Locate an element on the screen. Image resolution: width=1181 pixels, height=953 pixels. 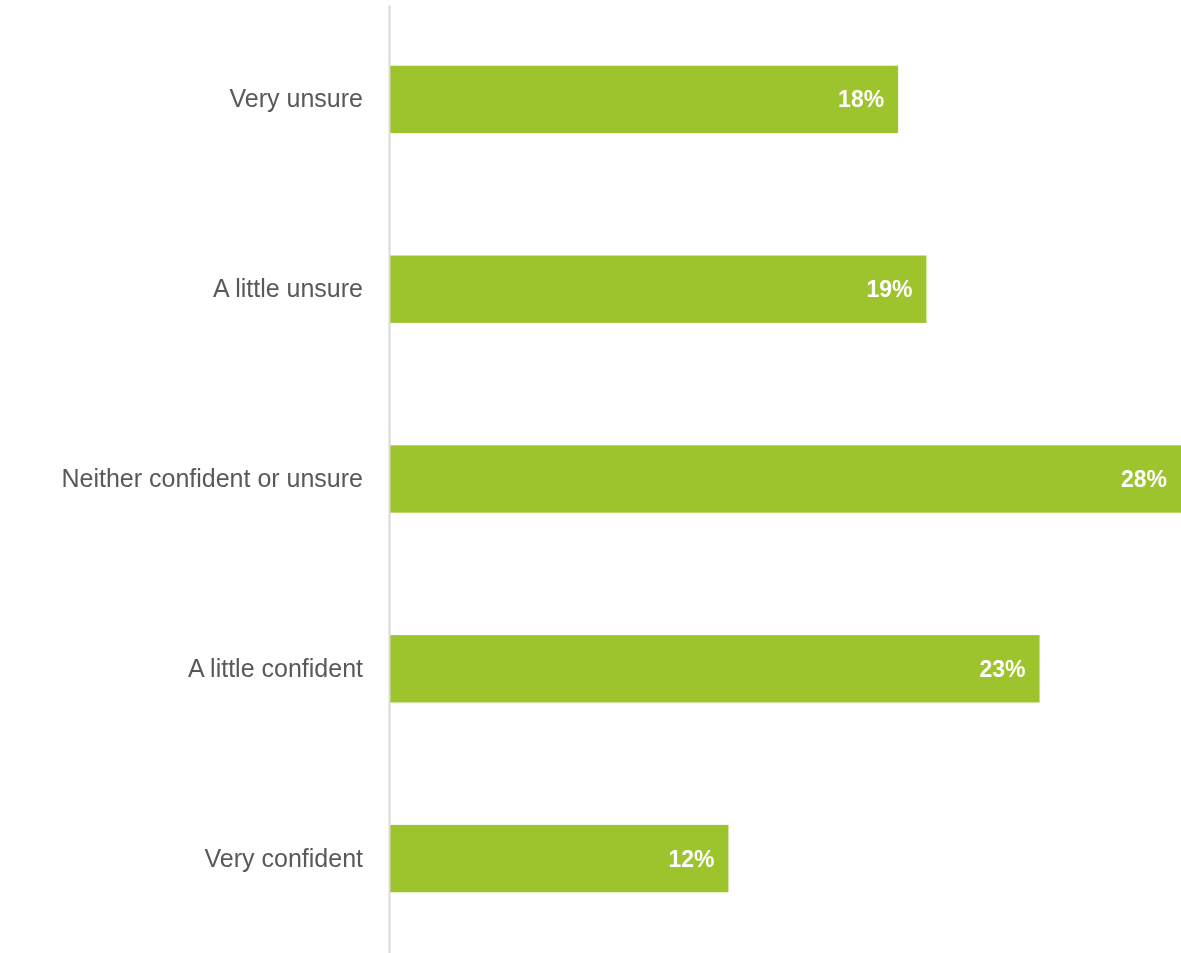
data-label: 19% is located at coordinates (889, 289).